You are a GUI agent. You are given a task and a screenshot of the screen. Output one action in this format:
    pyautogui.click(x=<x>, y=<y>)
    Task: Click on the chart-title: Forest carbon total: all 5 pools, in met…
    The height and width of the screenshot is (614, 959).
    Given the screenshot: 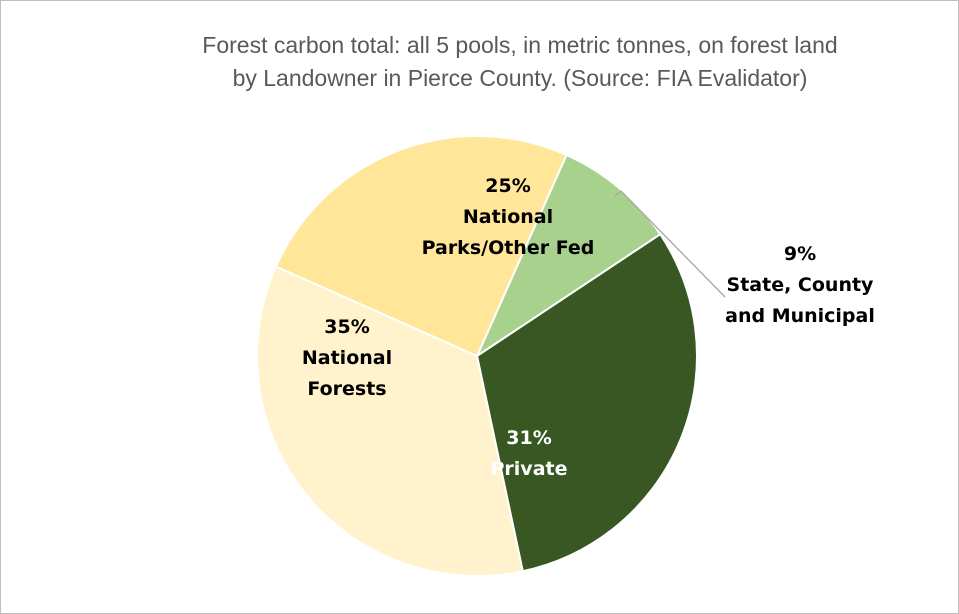 What is the action you would take?
    pyautogui.click(x=519, y=61)
    